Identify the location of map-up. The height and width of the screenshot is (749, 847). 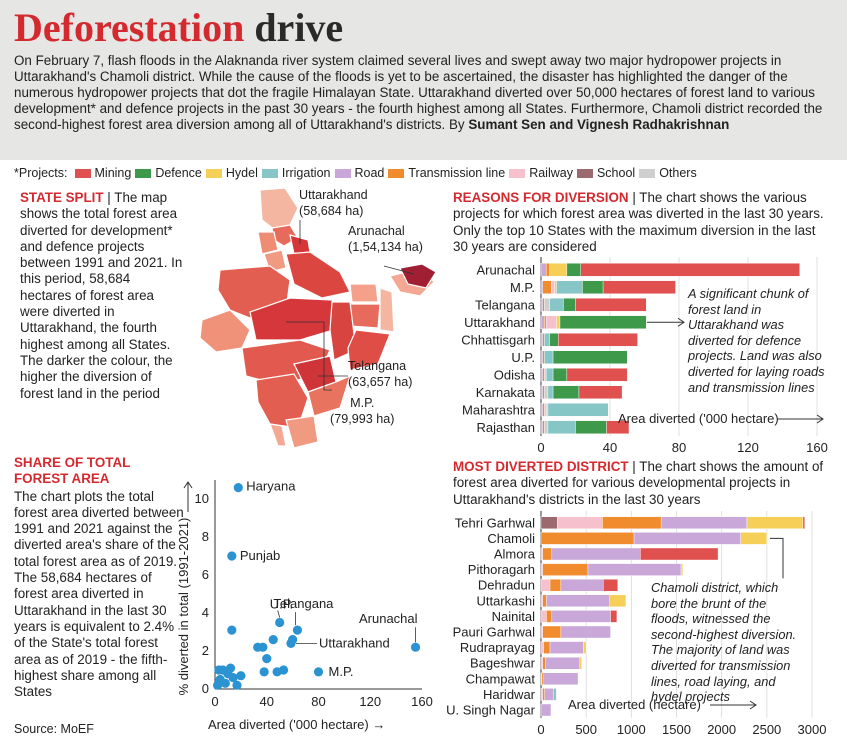
(318, 275).